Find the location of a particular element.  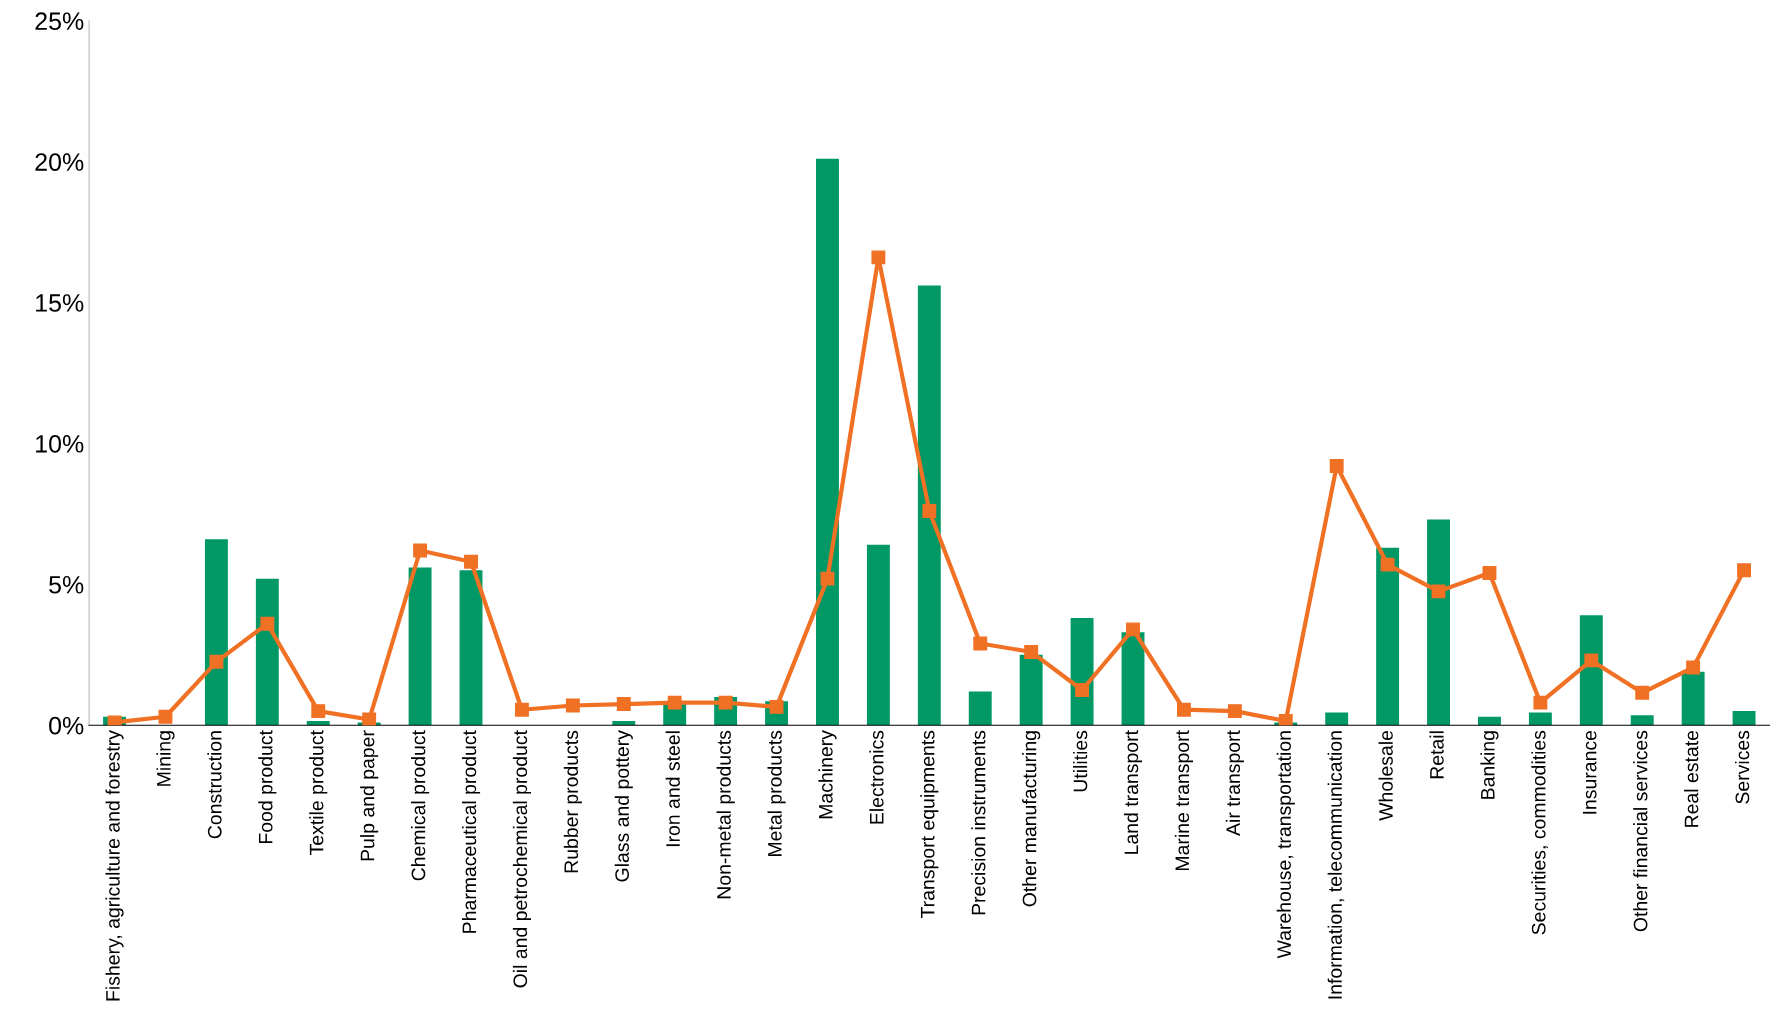

x-tick-label: Marine transport is located at coordinates (1183, 800).